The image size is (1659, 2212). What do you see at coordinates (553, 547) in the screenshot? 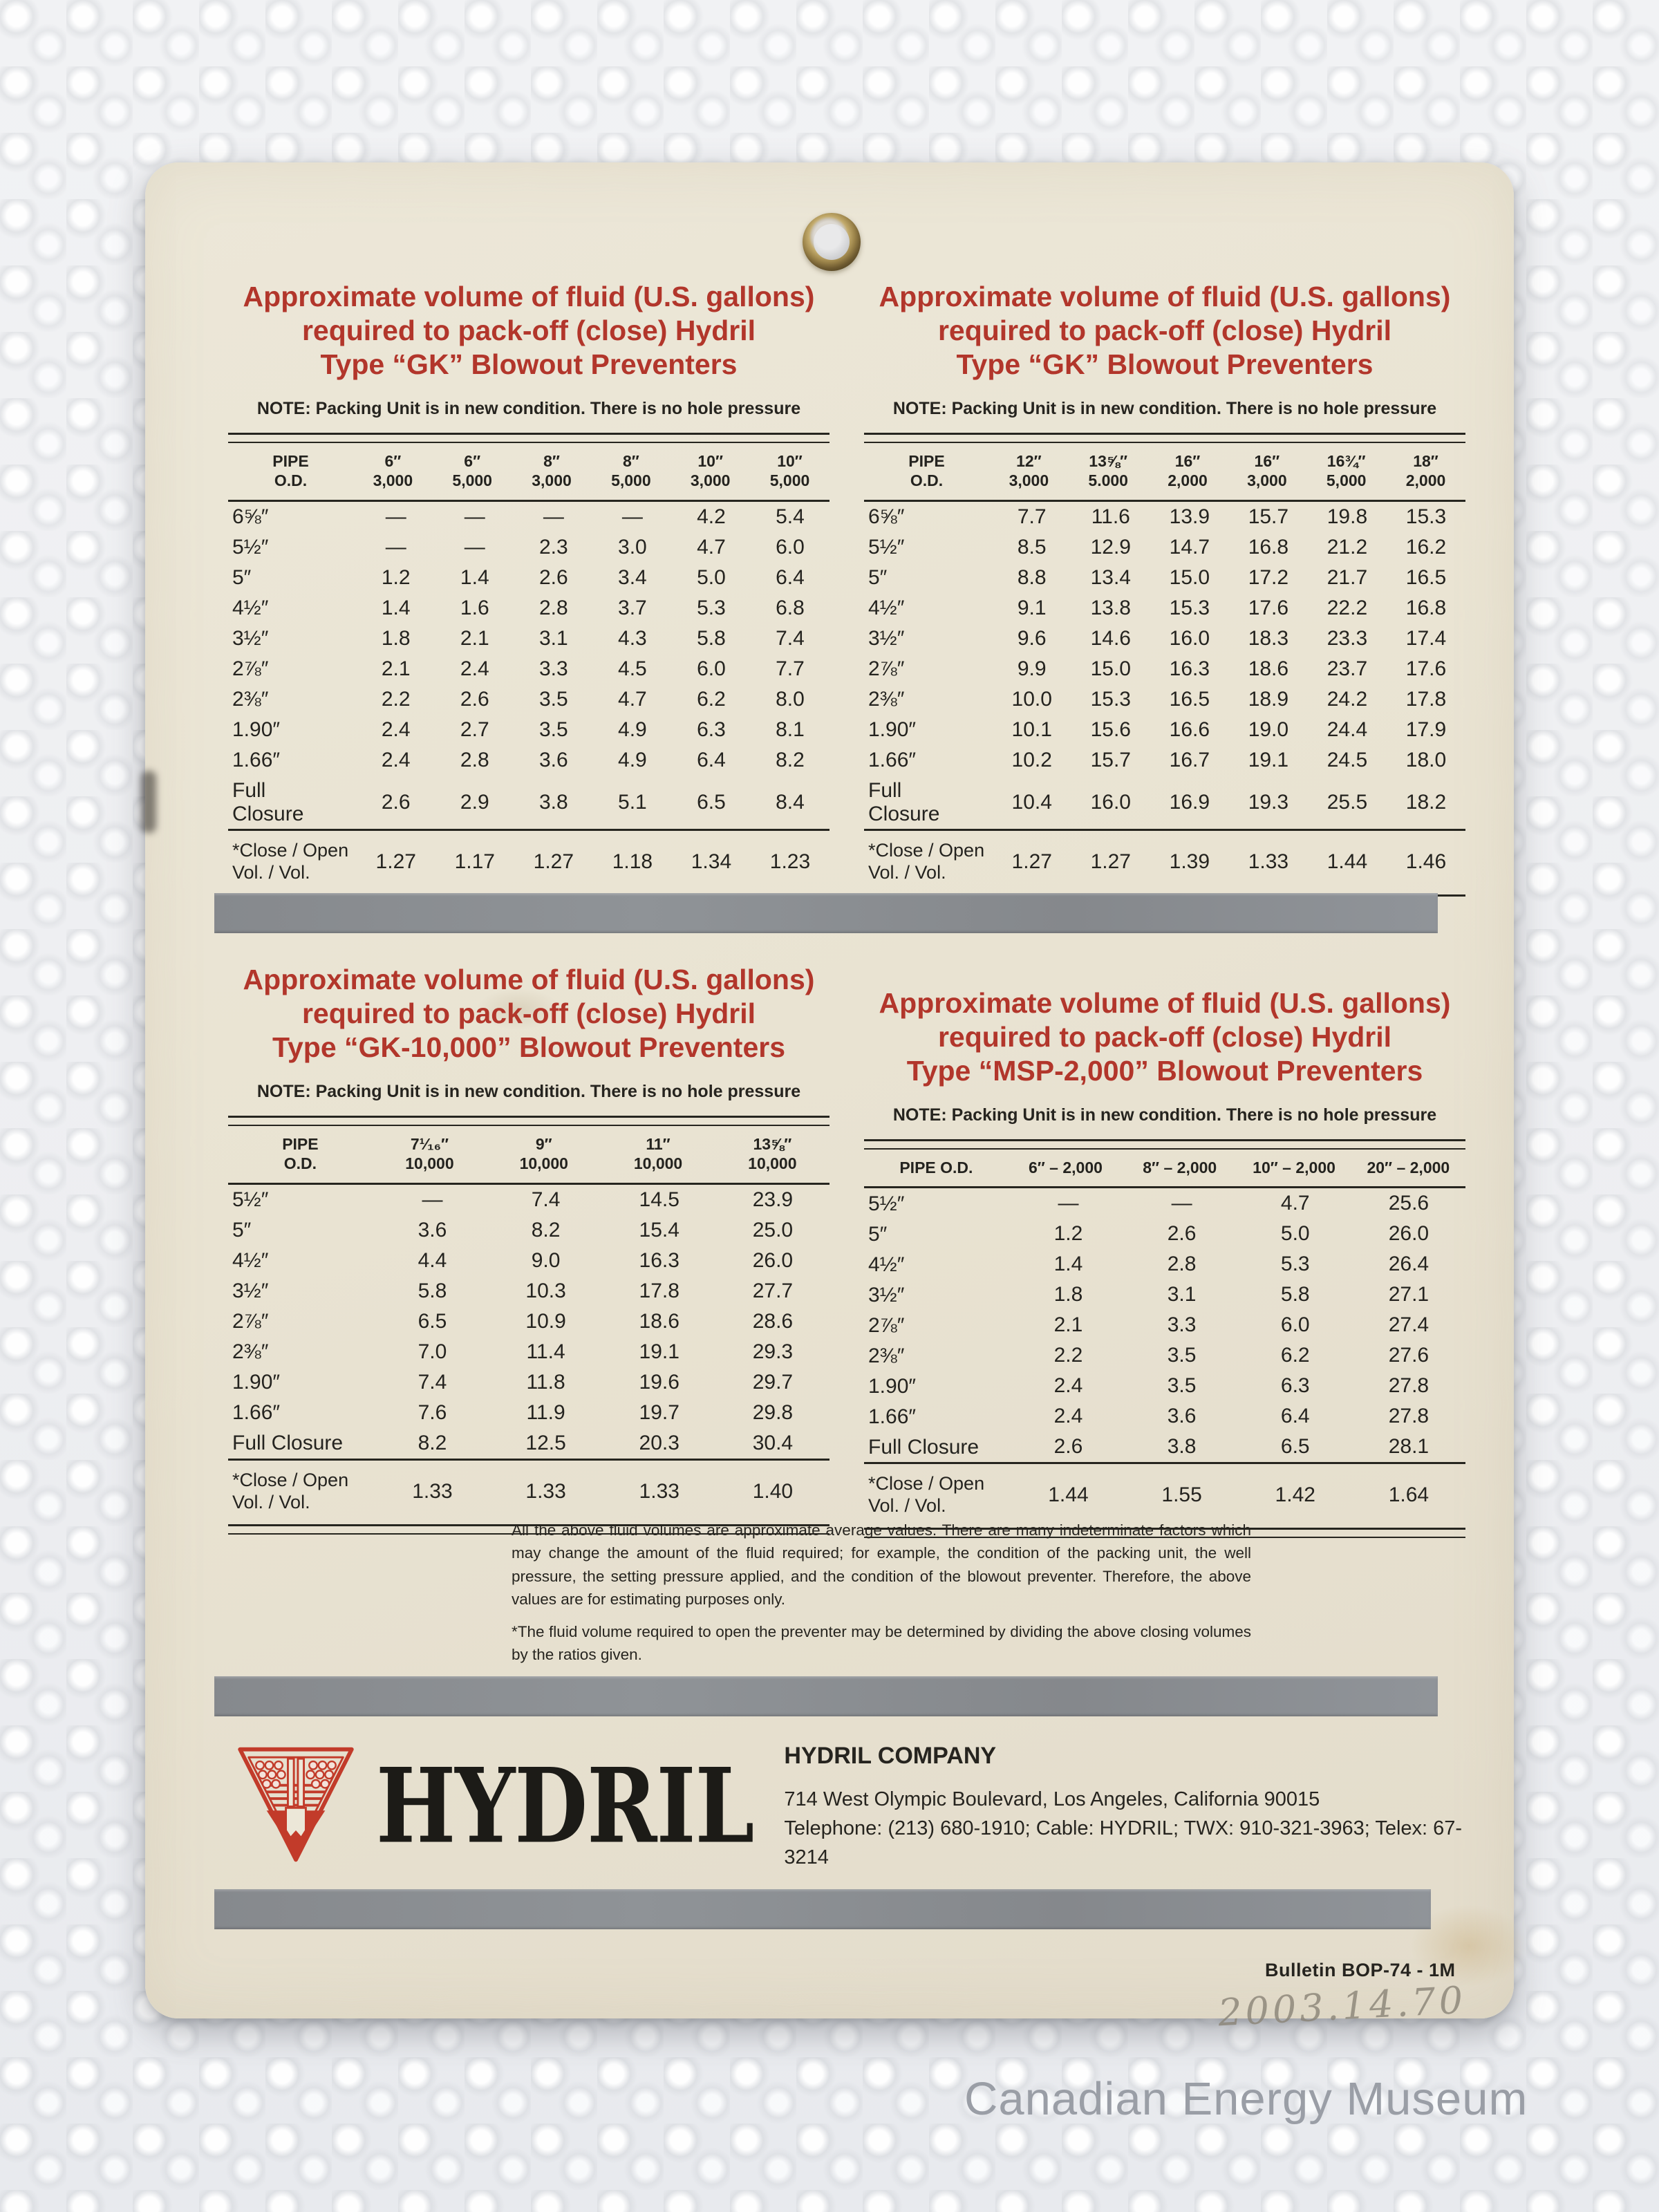
I see `volume-value: 2.3` at bounding box center [553, 547].